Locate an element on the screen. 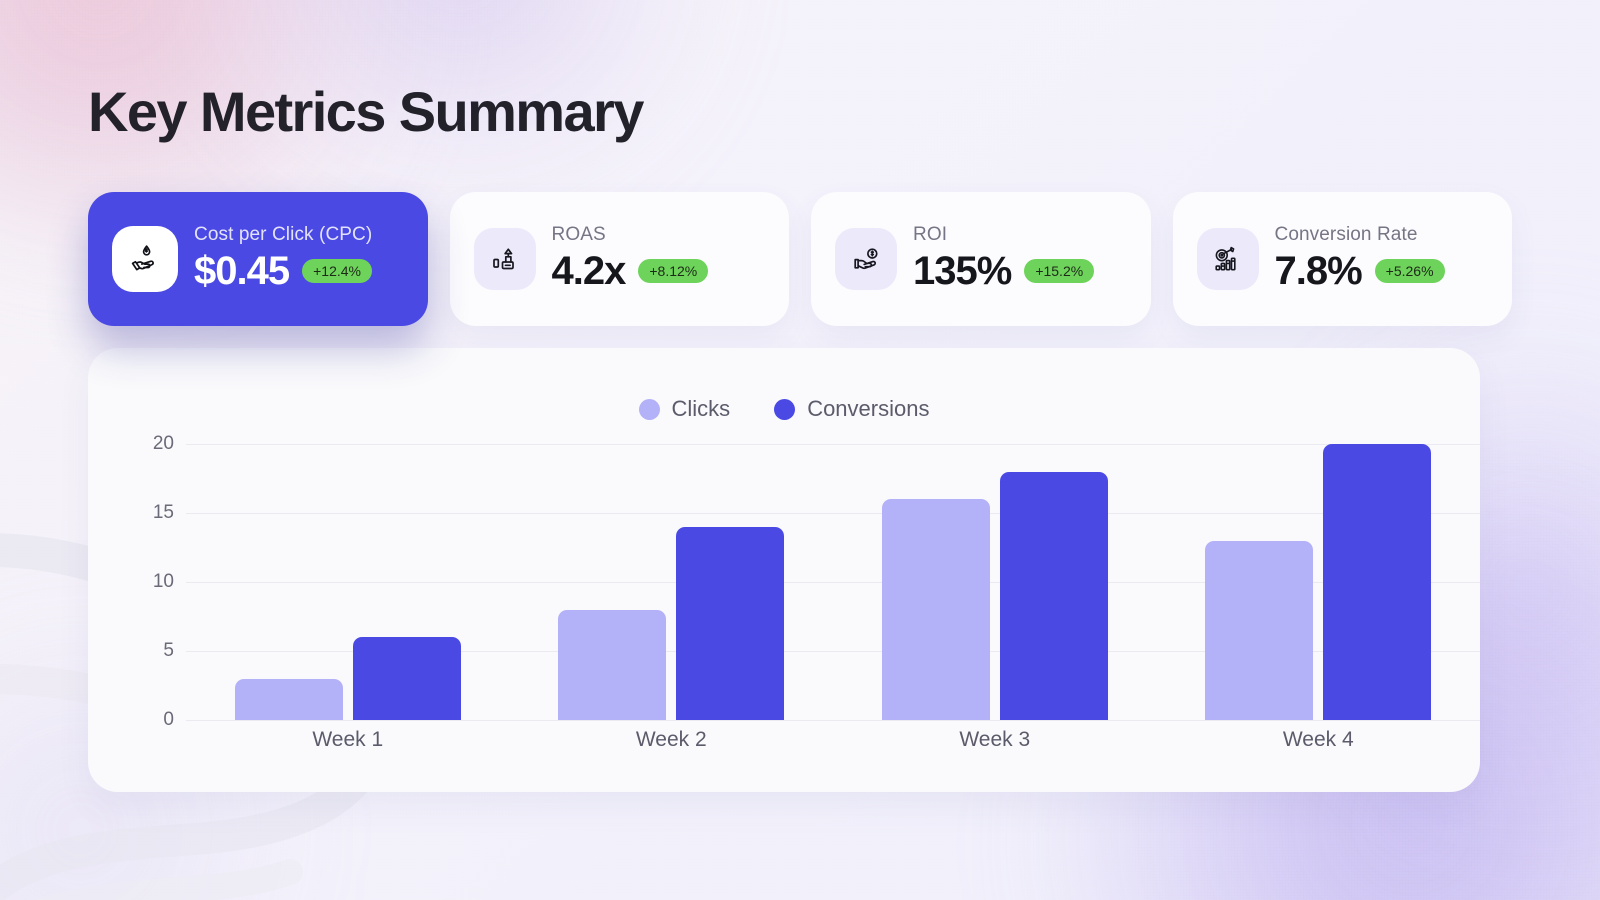 The width and height of the screenshot is (1600, 900). kpi-delta-badge: +12.4% is located at coordinates (337, 271).